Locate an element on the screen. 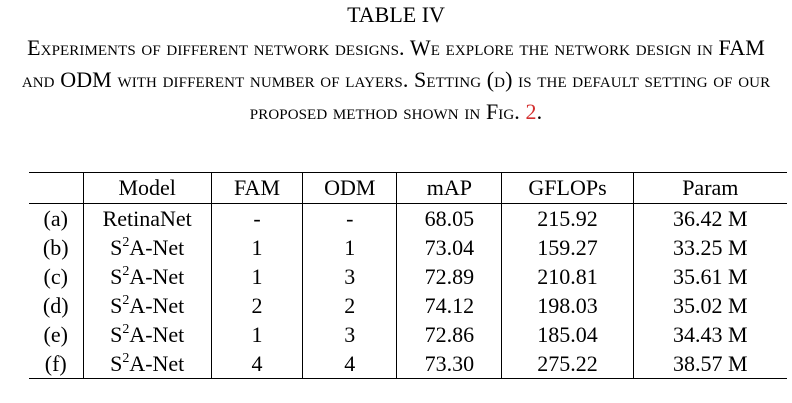  cell-gflops: 210.81 is located at coordinates (567, 276).